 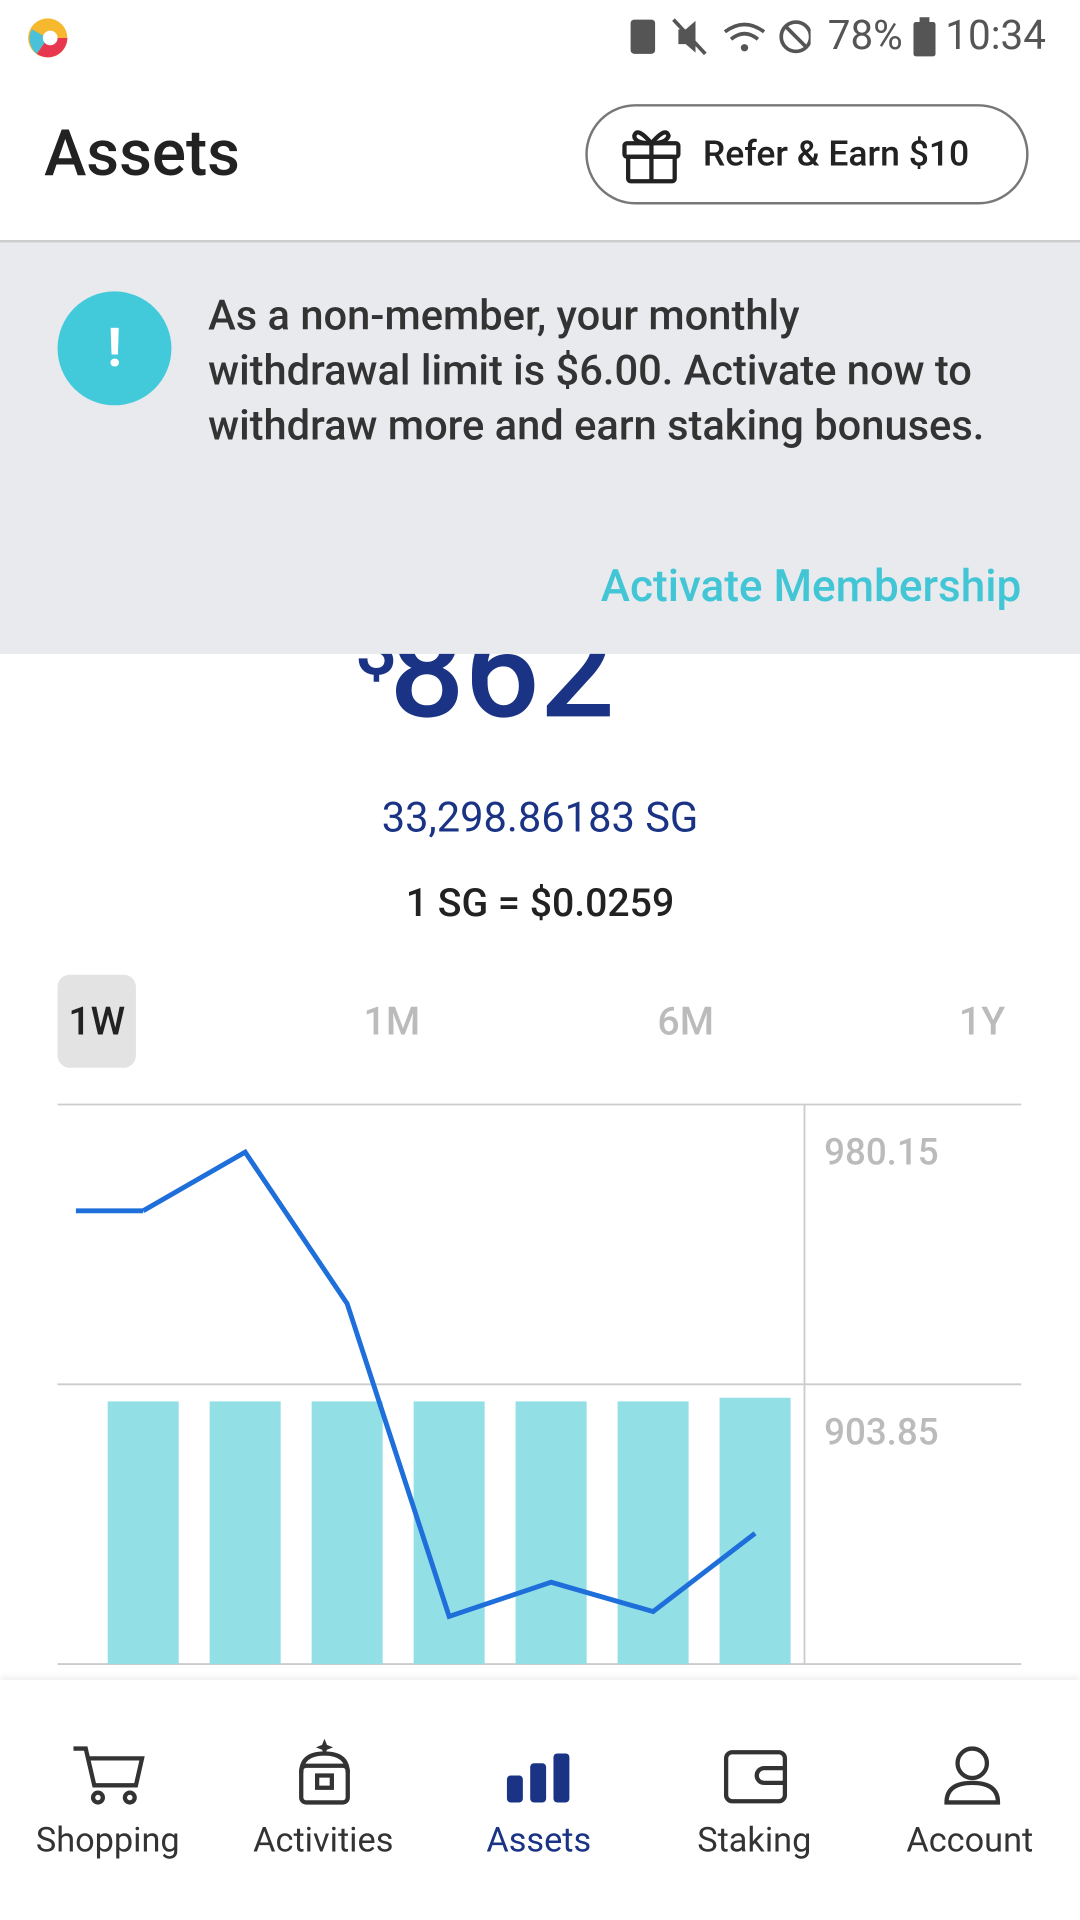 What do you see at coordinates (836, 154) in the screenshot?
I see `refer-label: Refer & Earn $10` at bounding box center [836, 154].